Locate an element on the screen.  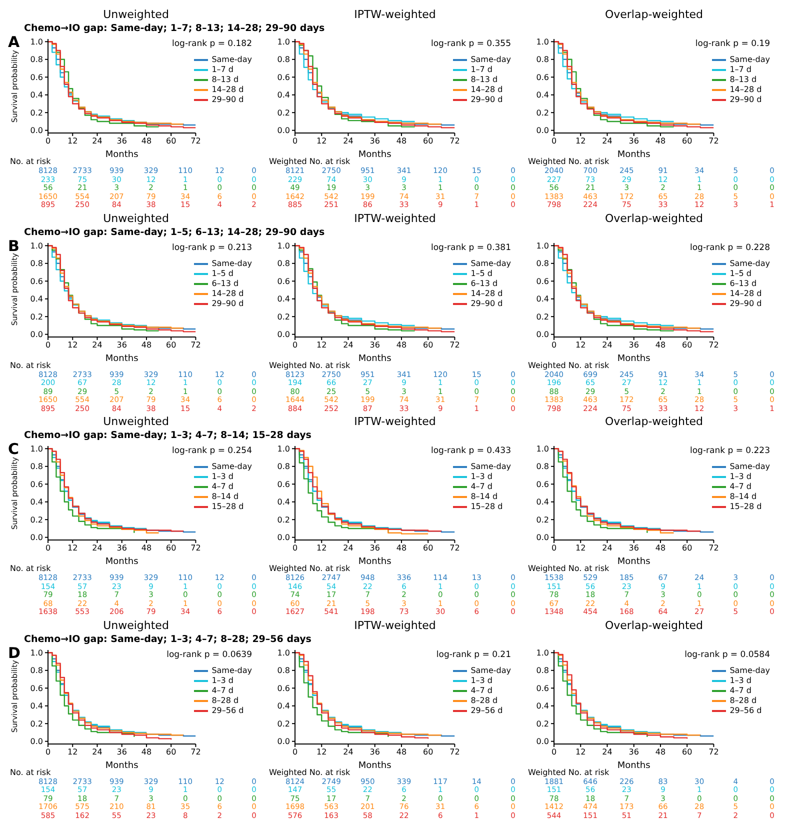
legend-label: 1–7 d is located at coordinates (481, 70).